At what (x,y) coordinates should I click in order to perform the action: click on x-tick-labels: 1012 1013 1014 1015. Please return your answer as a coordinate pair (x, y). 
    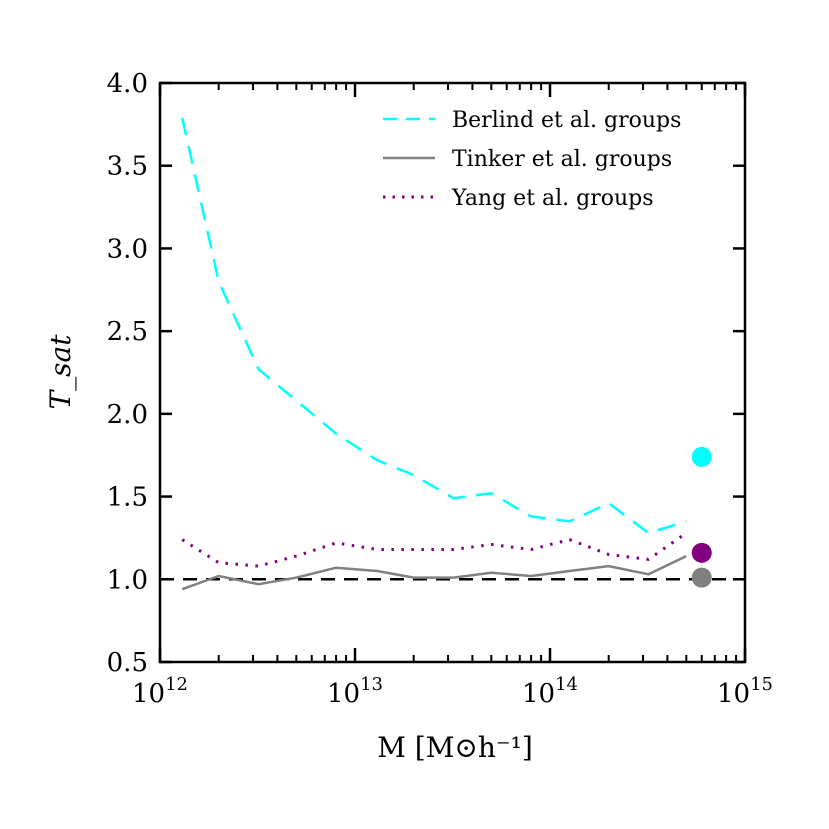
    Looking at the image, I should click on (452, 691).